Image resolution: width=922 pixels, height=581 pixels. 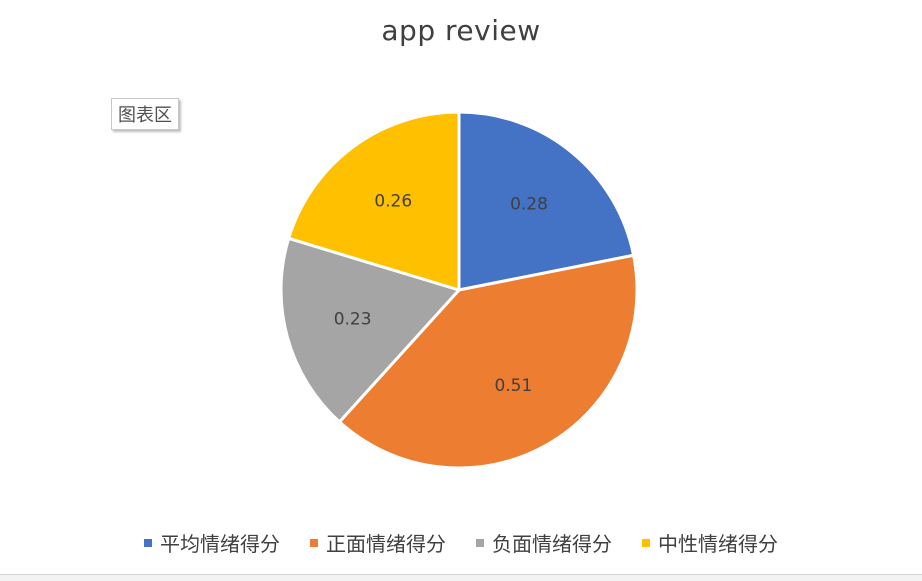 What do you see at coordinates (393, 201) in the screenshot?
I see `data-label-neutral: 0.26` at bounding box center [393, 201].